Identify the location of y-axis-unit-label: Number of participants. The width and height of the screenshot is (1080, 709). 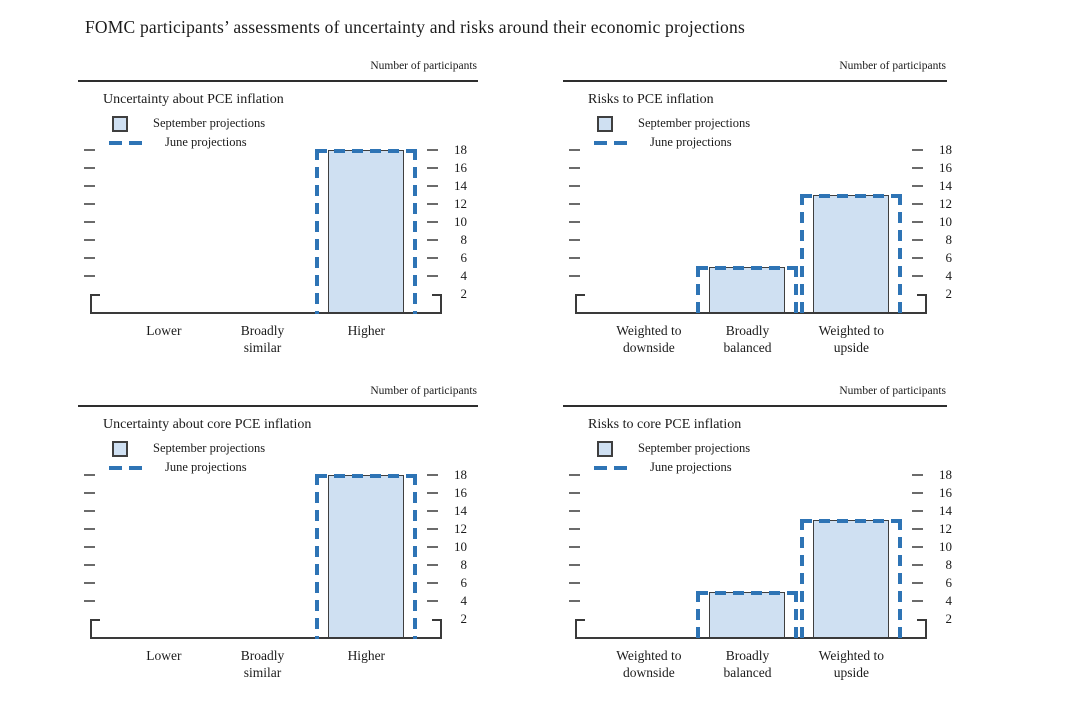
(423, 391).